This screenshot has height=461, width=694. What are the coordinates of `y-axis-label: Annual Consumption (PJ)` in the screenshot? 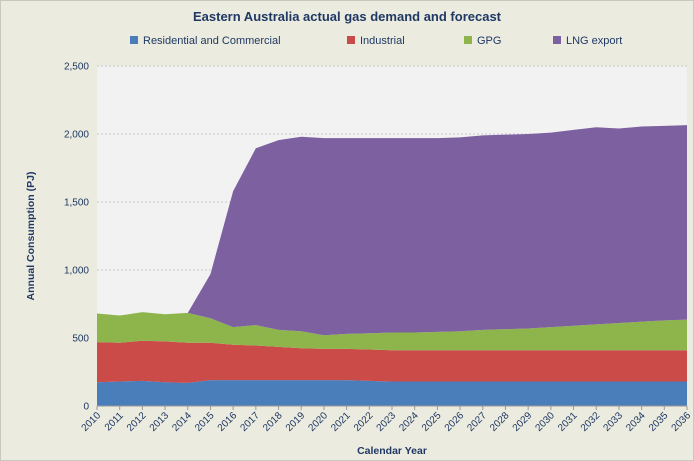 It's located at (31, 236).